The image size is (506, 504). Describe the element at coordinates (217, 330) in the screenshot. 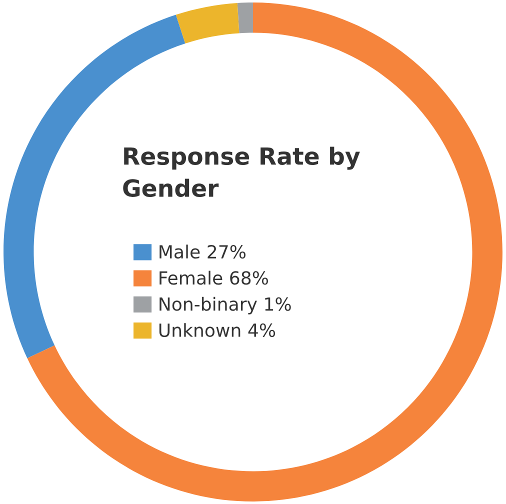

I see `legend-label: Unknown 4%` at that location.